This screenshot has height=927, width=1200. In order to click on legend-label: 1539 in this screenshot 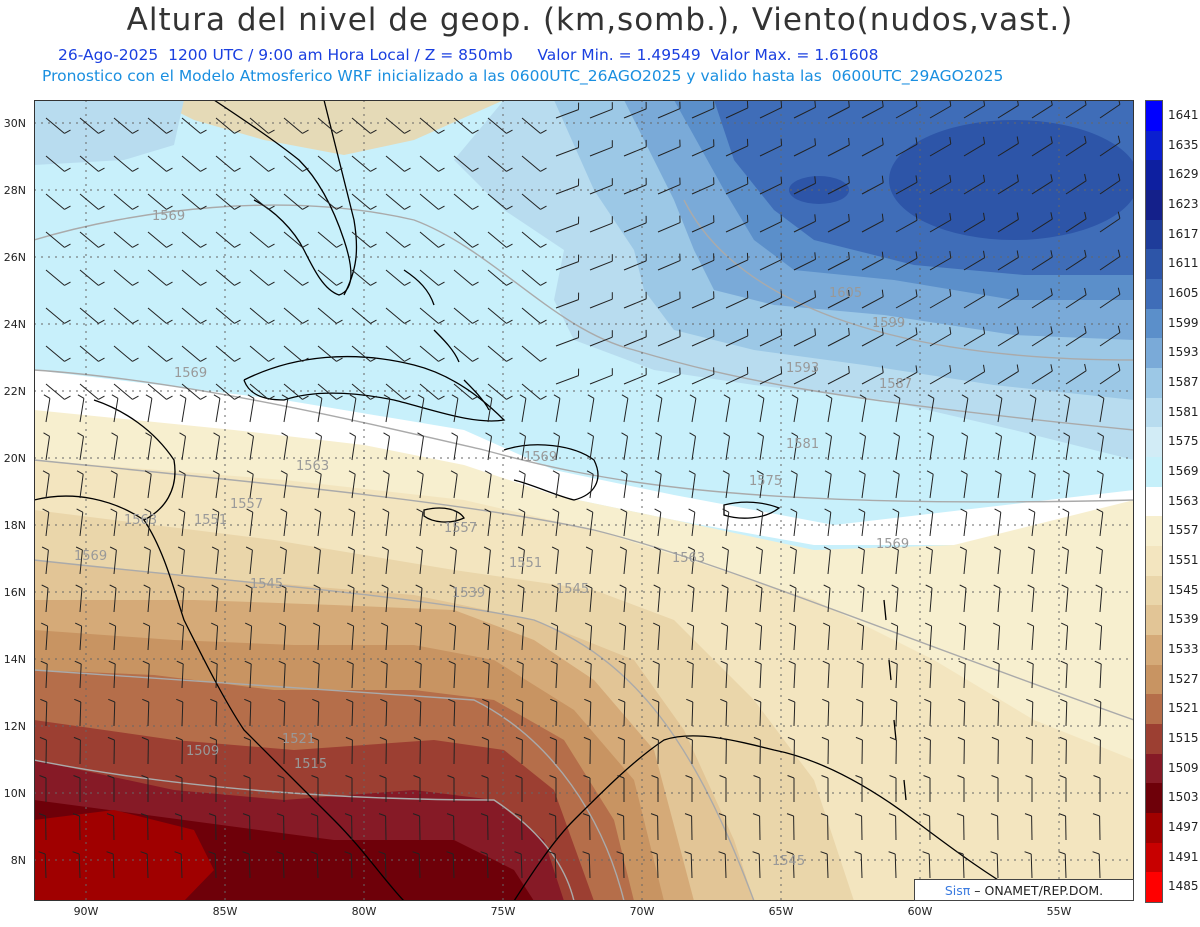, I will do `click(1183, 619)`.